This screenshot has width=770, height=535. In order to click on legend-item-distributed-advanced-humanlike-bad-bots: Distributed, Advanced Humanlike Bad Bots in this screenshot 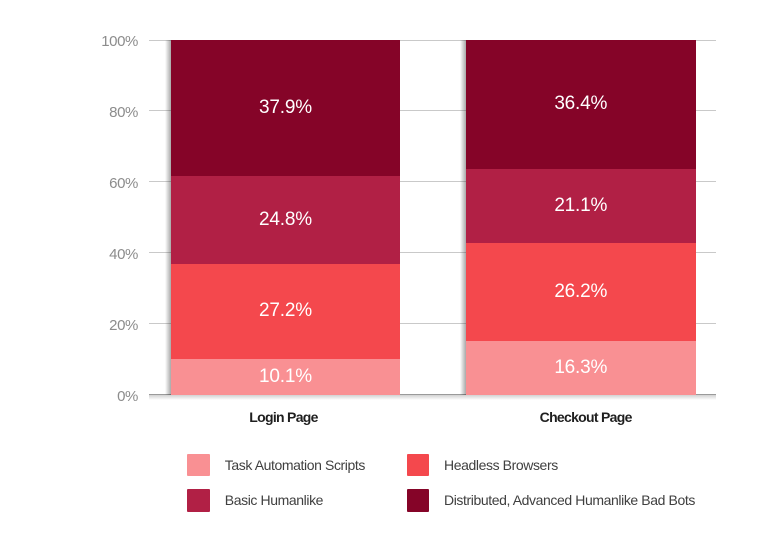, I will do `click(550, 500)`.